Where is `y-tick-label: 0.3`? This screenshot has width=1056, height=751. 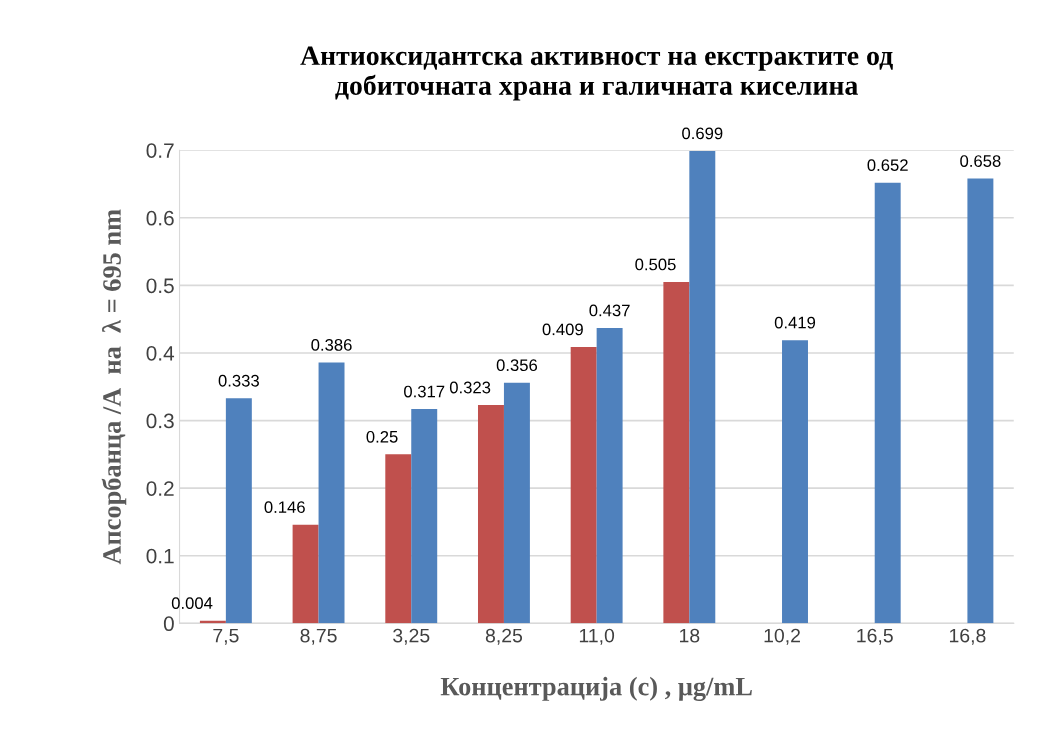
y-tick-label: 0.3 is located at coordinates (160, 421).